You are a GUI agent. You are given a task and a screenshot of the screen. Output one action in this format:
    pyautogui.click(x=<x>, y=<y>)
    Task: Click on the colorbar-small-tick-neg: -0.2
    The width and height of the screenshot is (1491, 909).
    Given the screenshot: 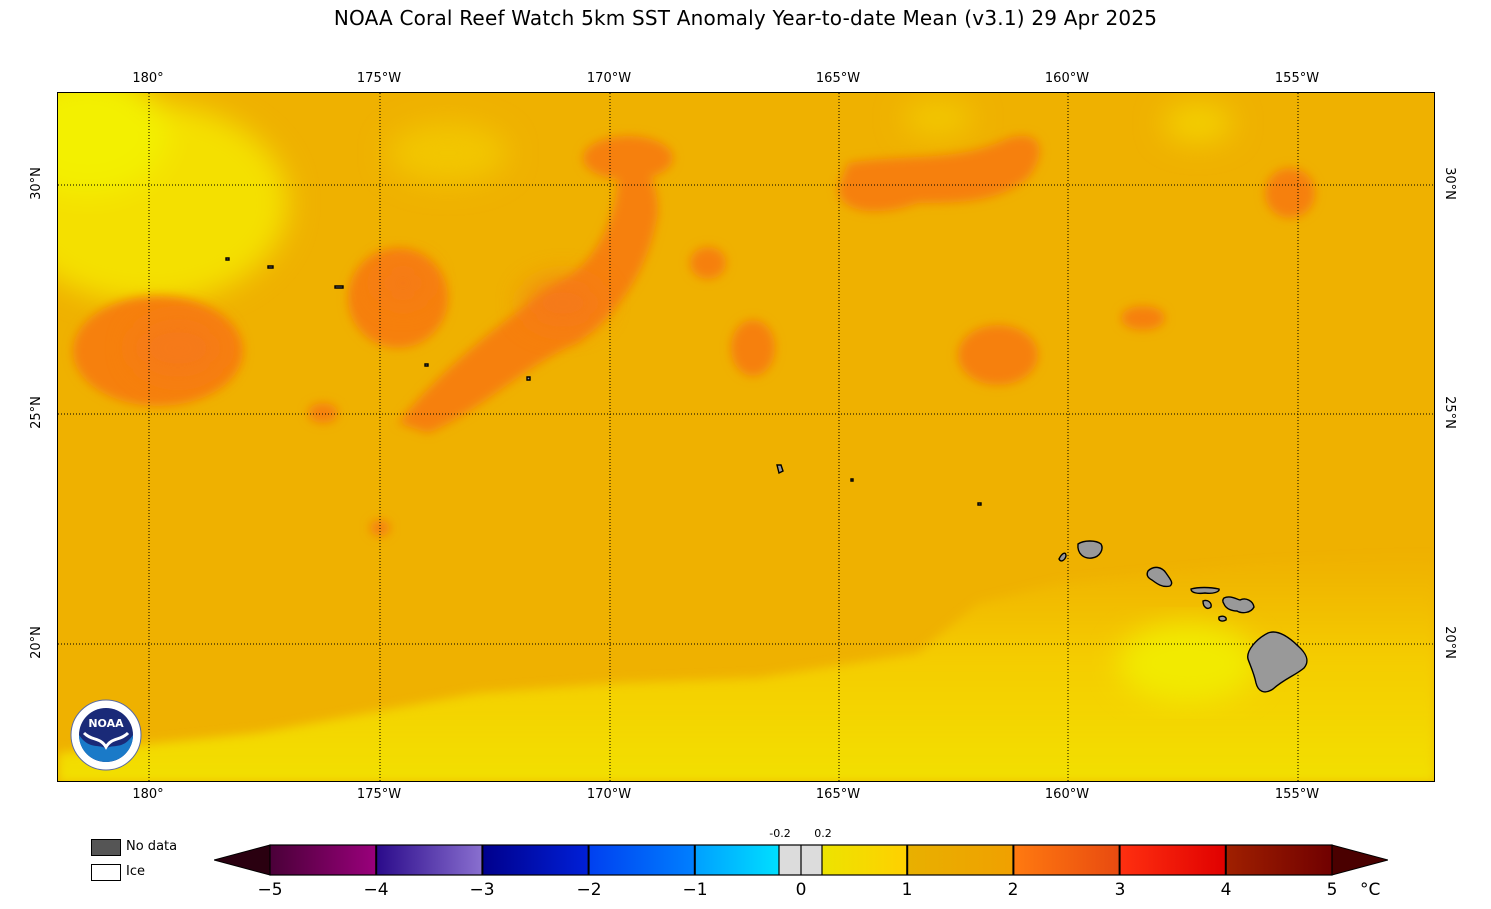 What is the action you would take?
    pyautogui.click(x=780, y=833)
    